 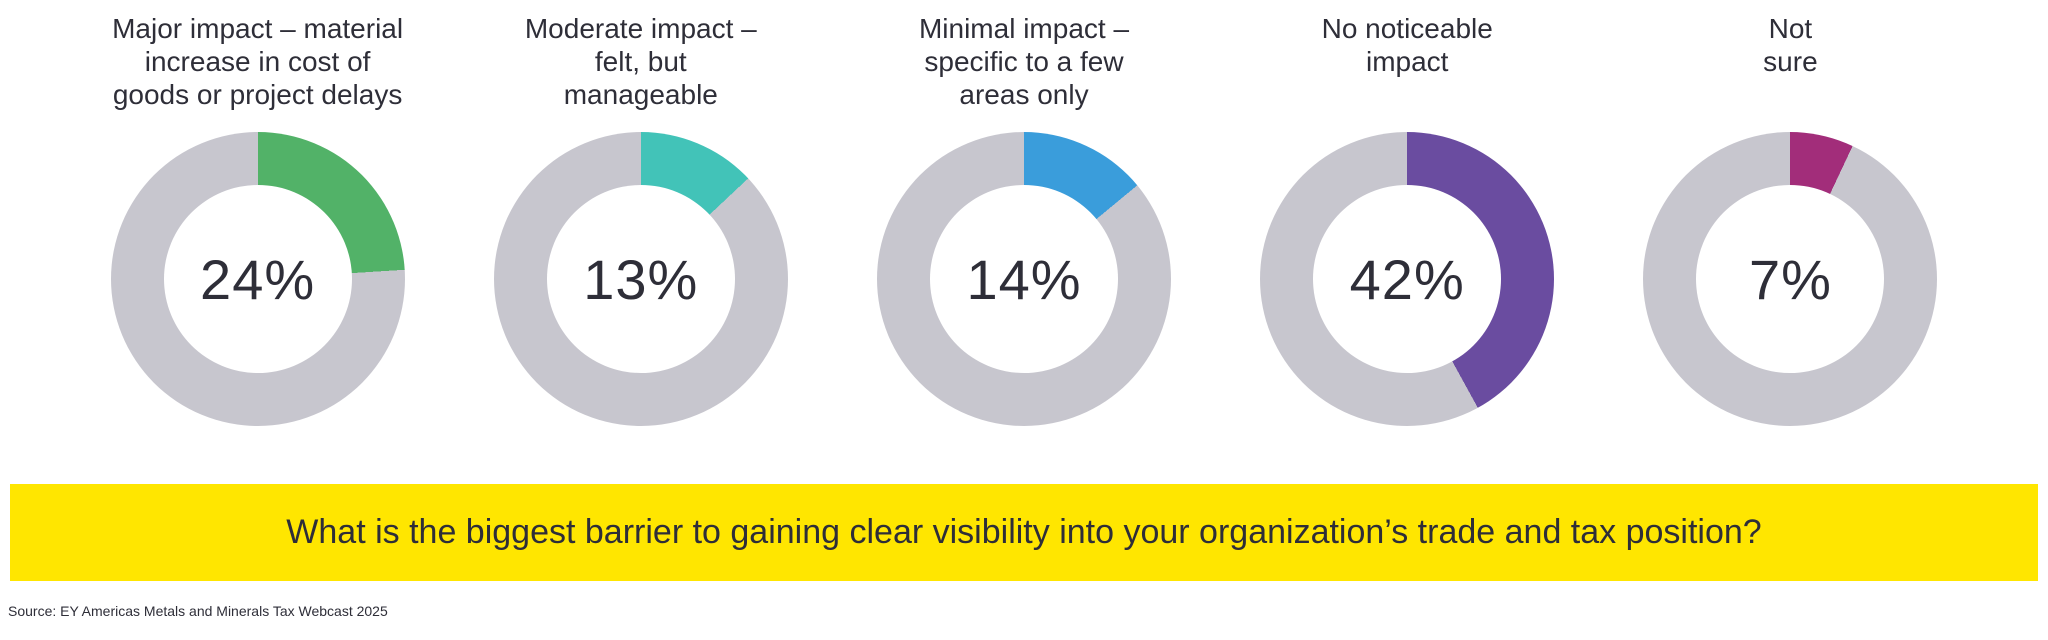 I want to click on donut-value: 24%, so click(x=258, y=279).